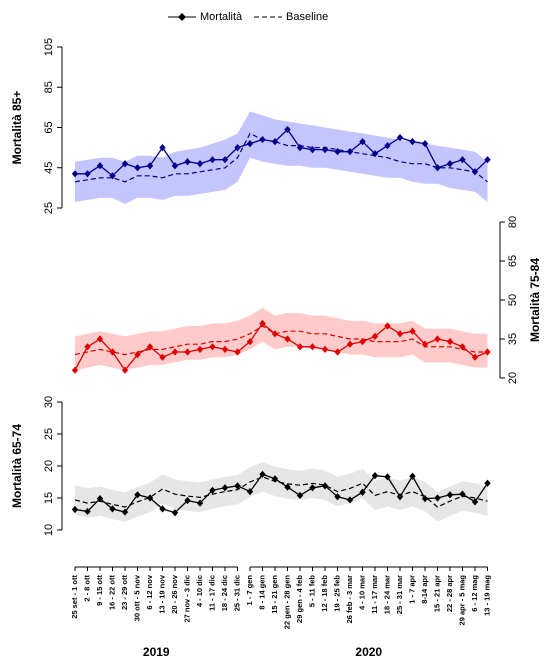 The height and width of the screenshot is (661, 548). What do you see at coordinates (17, 466) in the screenshot?
I see `y-axis-label: Mortalità 65-74` at bounding box center [17, 466].